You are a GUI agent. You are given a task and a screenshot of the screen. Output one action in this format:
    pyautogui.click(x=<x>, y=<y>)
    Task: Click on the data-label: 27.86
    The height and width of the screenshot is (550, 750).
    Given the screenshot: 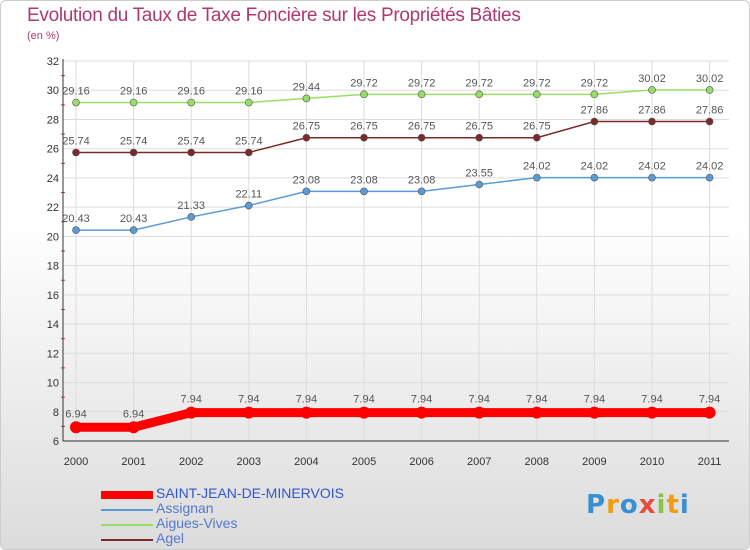 What is the action you would take?
    pyautogui.click(x=710, y=111)
    